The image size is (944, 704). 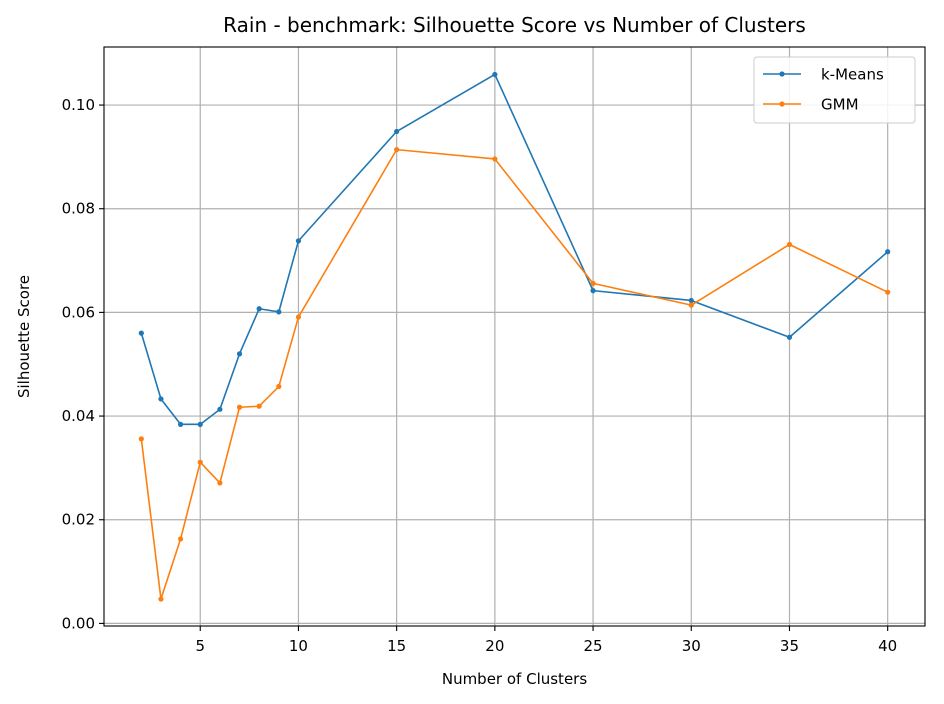 What do you see at coordinates (200, 646) in the screenshot?
I see `x-tick-label: 5` at bounding box center [200, 646].